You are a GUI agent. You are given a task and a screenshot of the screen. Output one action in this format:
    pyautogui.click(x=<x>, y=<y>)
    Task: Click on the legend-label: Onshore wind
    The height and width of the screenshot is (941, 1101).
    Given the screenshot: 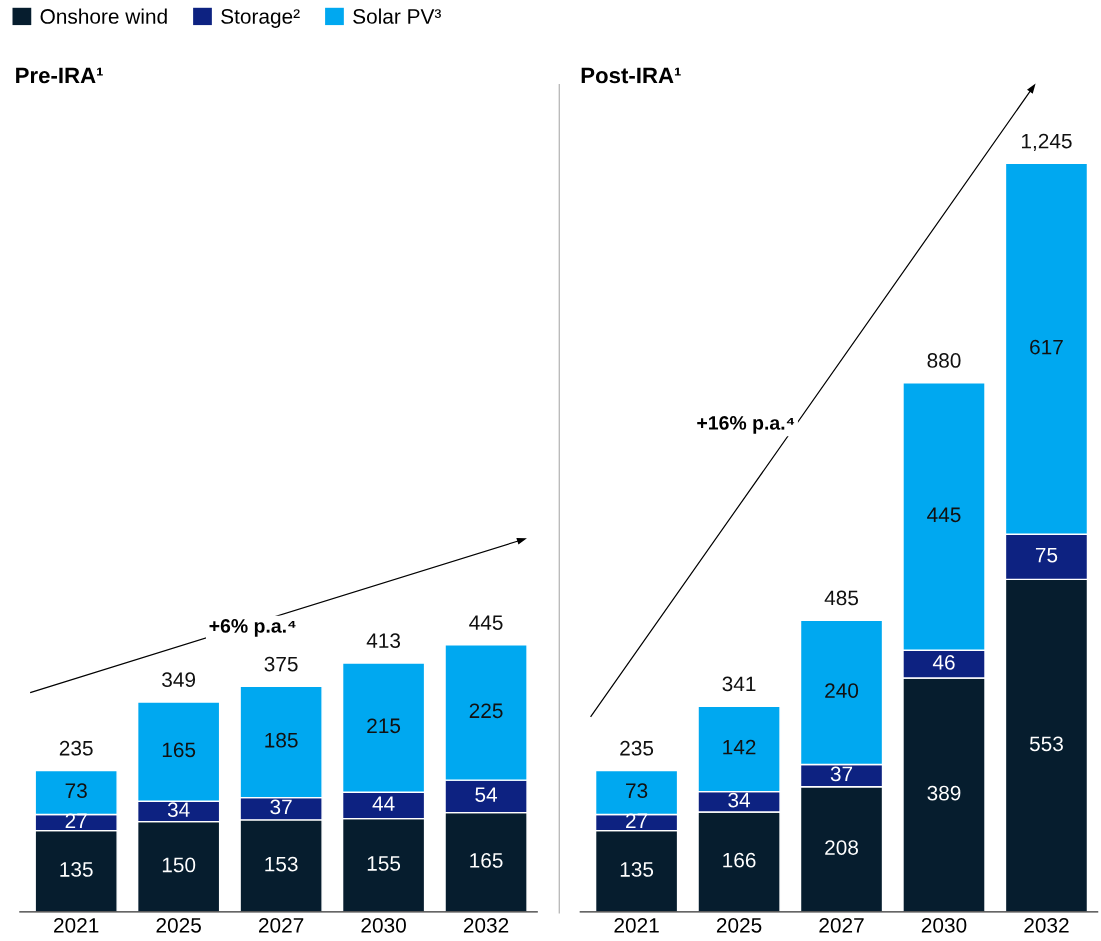 What is the action you would take?
    pyautogui.click(x=103, y=16)
    